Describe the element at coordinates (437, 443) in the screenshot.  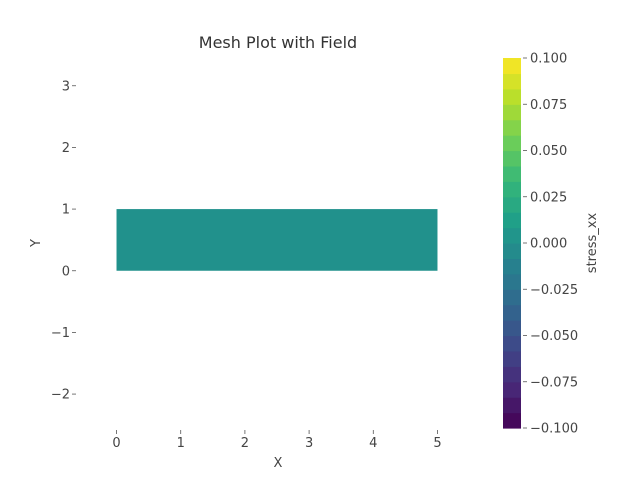
I see `x-tick-label: 5` at that location.